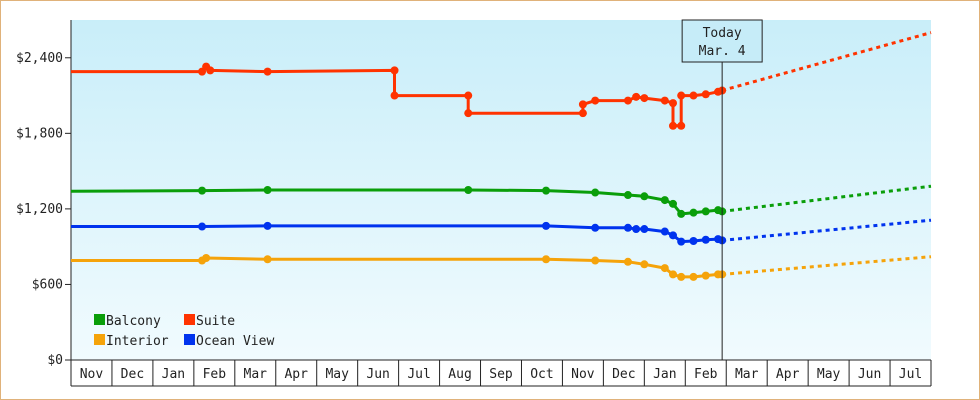 Image resolution: width=980 pixels, height=400 pixels. What do you see at coordinates (541, 374) in the screenshot?
I see `x-tick-label: Oct` at bounding box center [541, 374].